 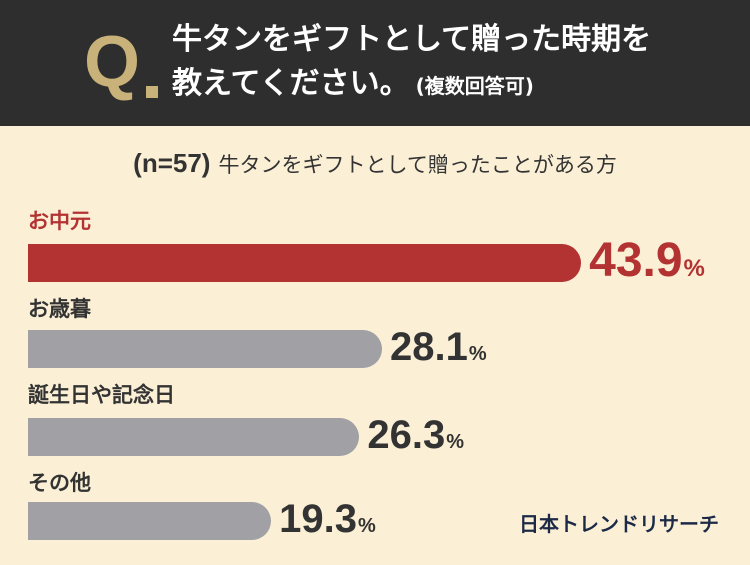 I want to click on value-label: 26.3%, so click(x=415, y=438).